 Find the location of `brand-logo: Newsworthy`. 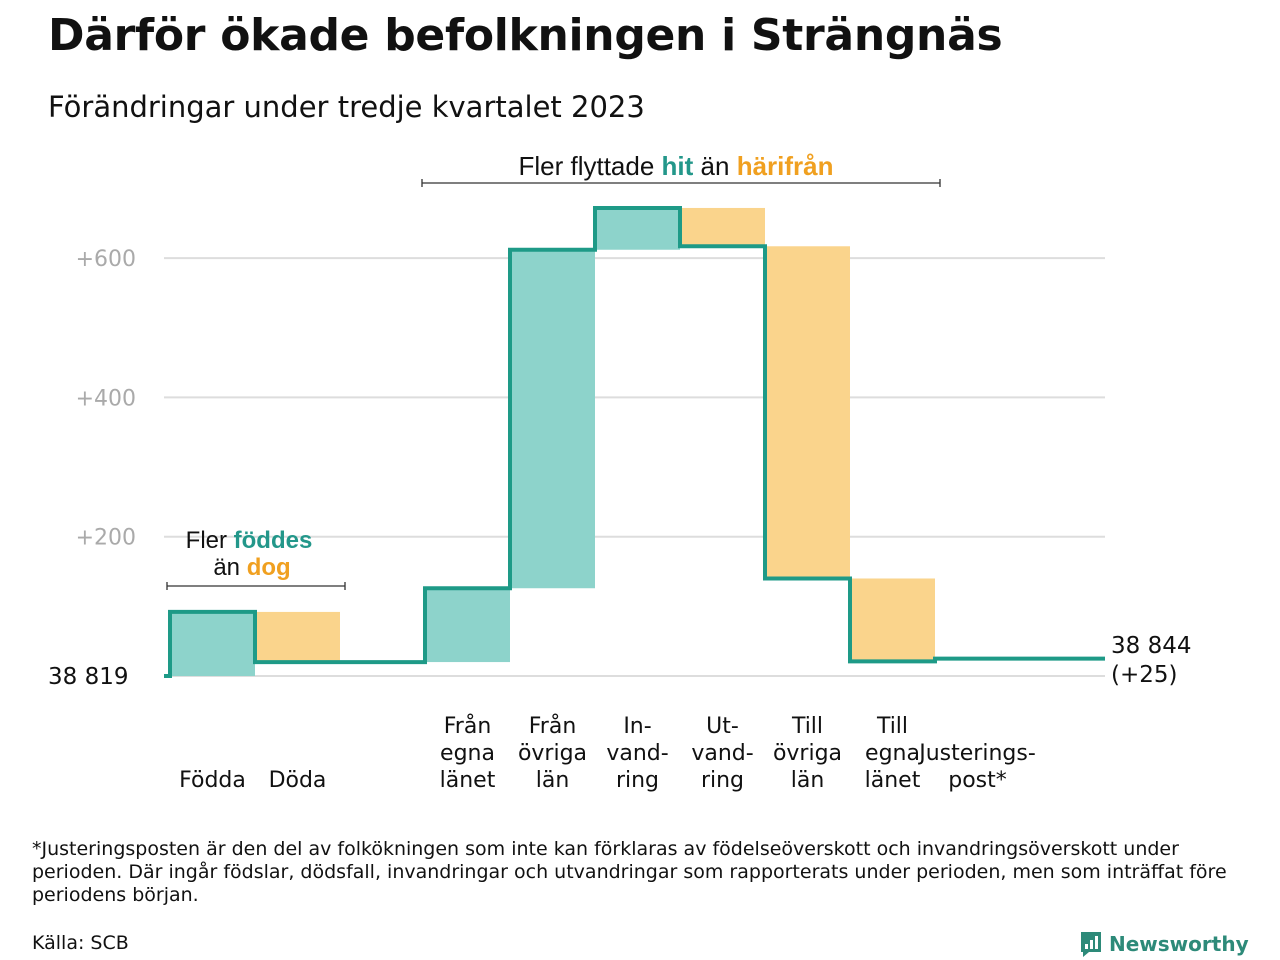

brand-logo: Newsworthy is located at coordinates (1164, 944).